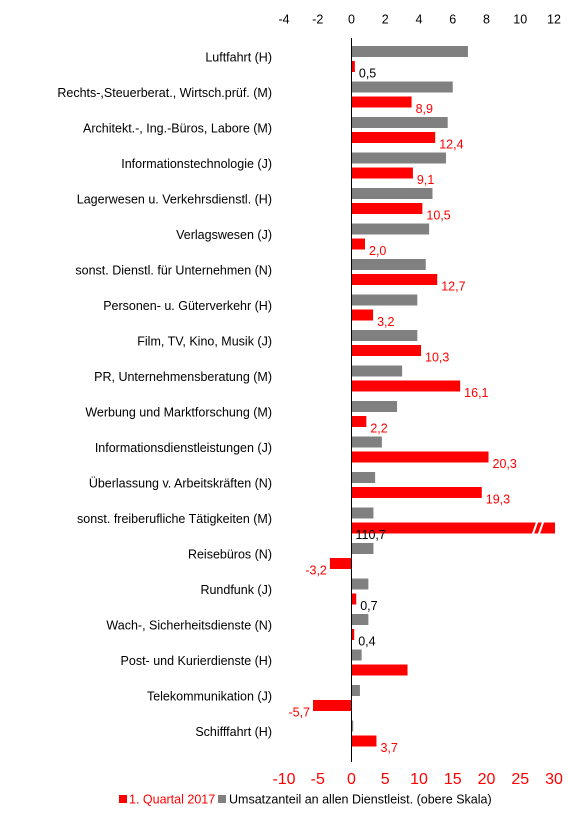 The height and width of the screenshot is (822, 568). What do you see at coordinates (520, 779) in the screenshot?
I see `x-tick-label: 25` at bounding box center [520, 779].